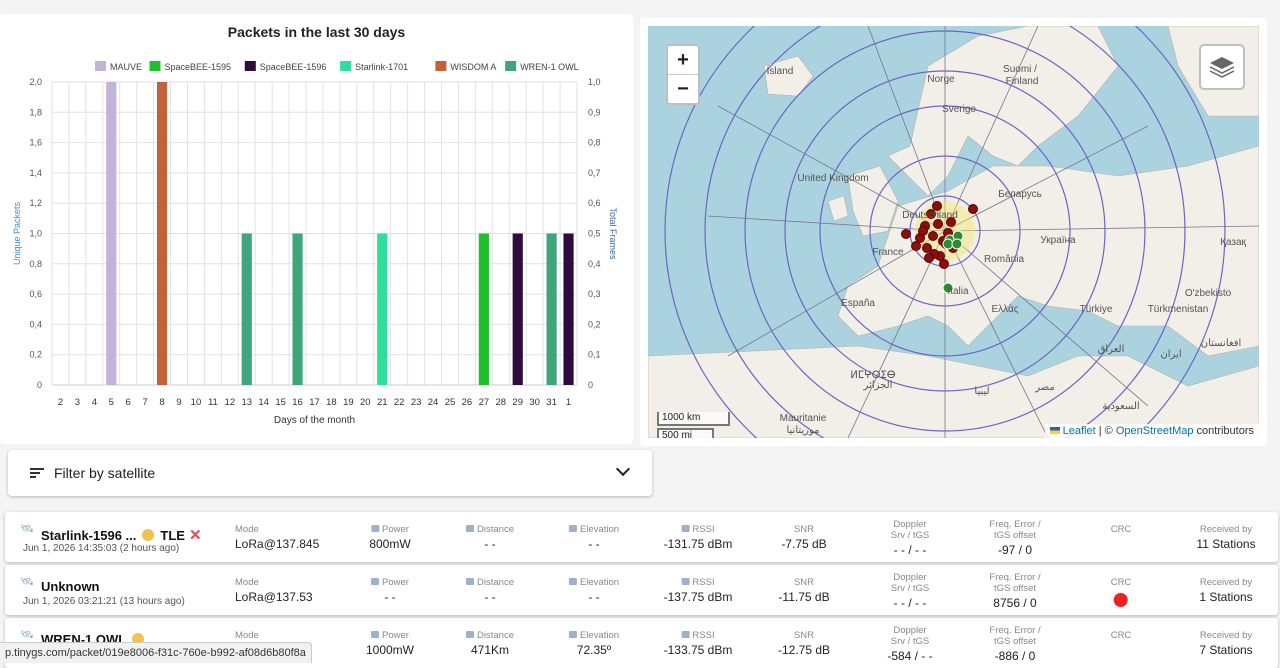 This screenshot has width=1280, height=668. Describe the element at coordinates (804, 650) in the screenshot. I see `snr-value: -12.75 dB` at that location.